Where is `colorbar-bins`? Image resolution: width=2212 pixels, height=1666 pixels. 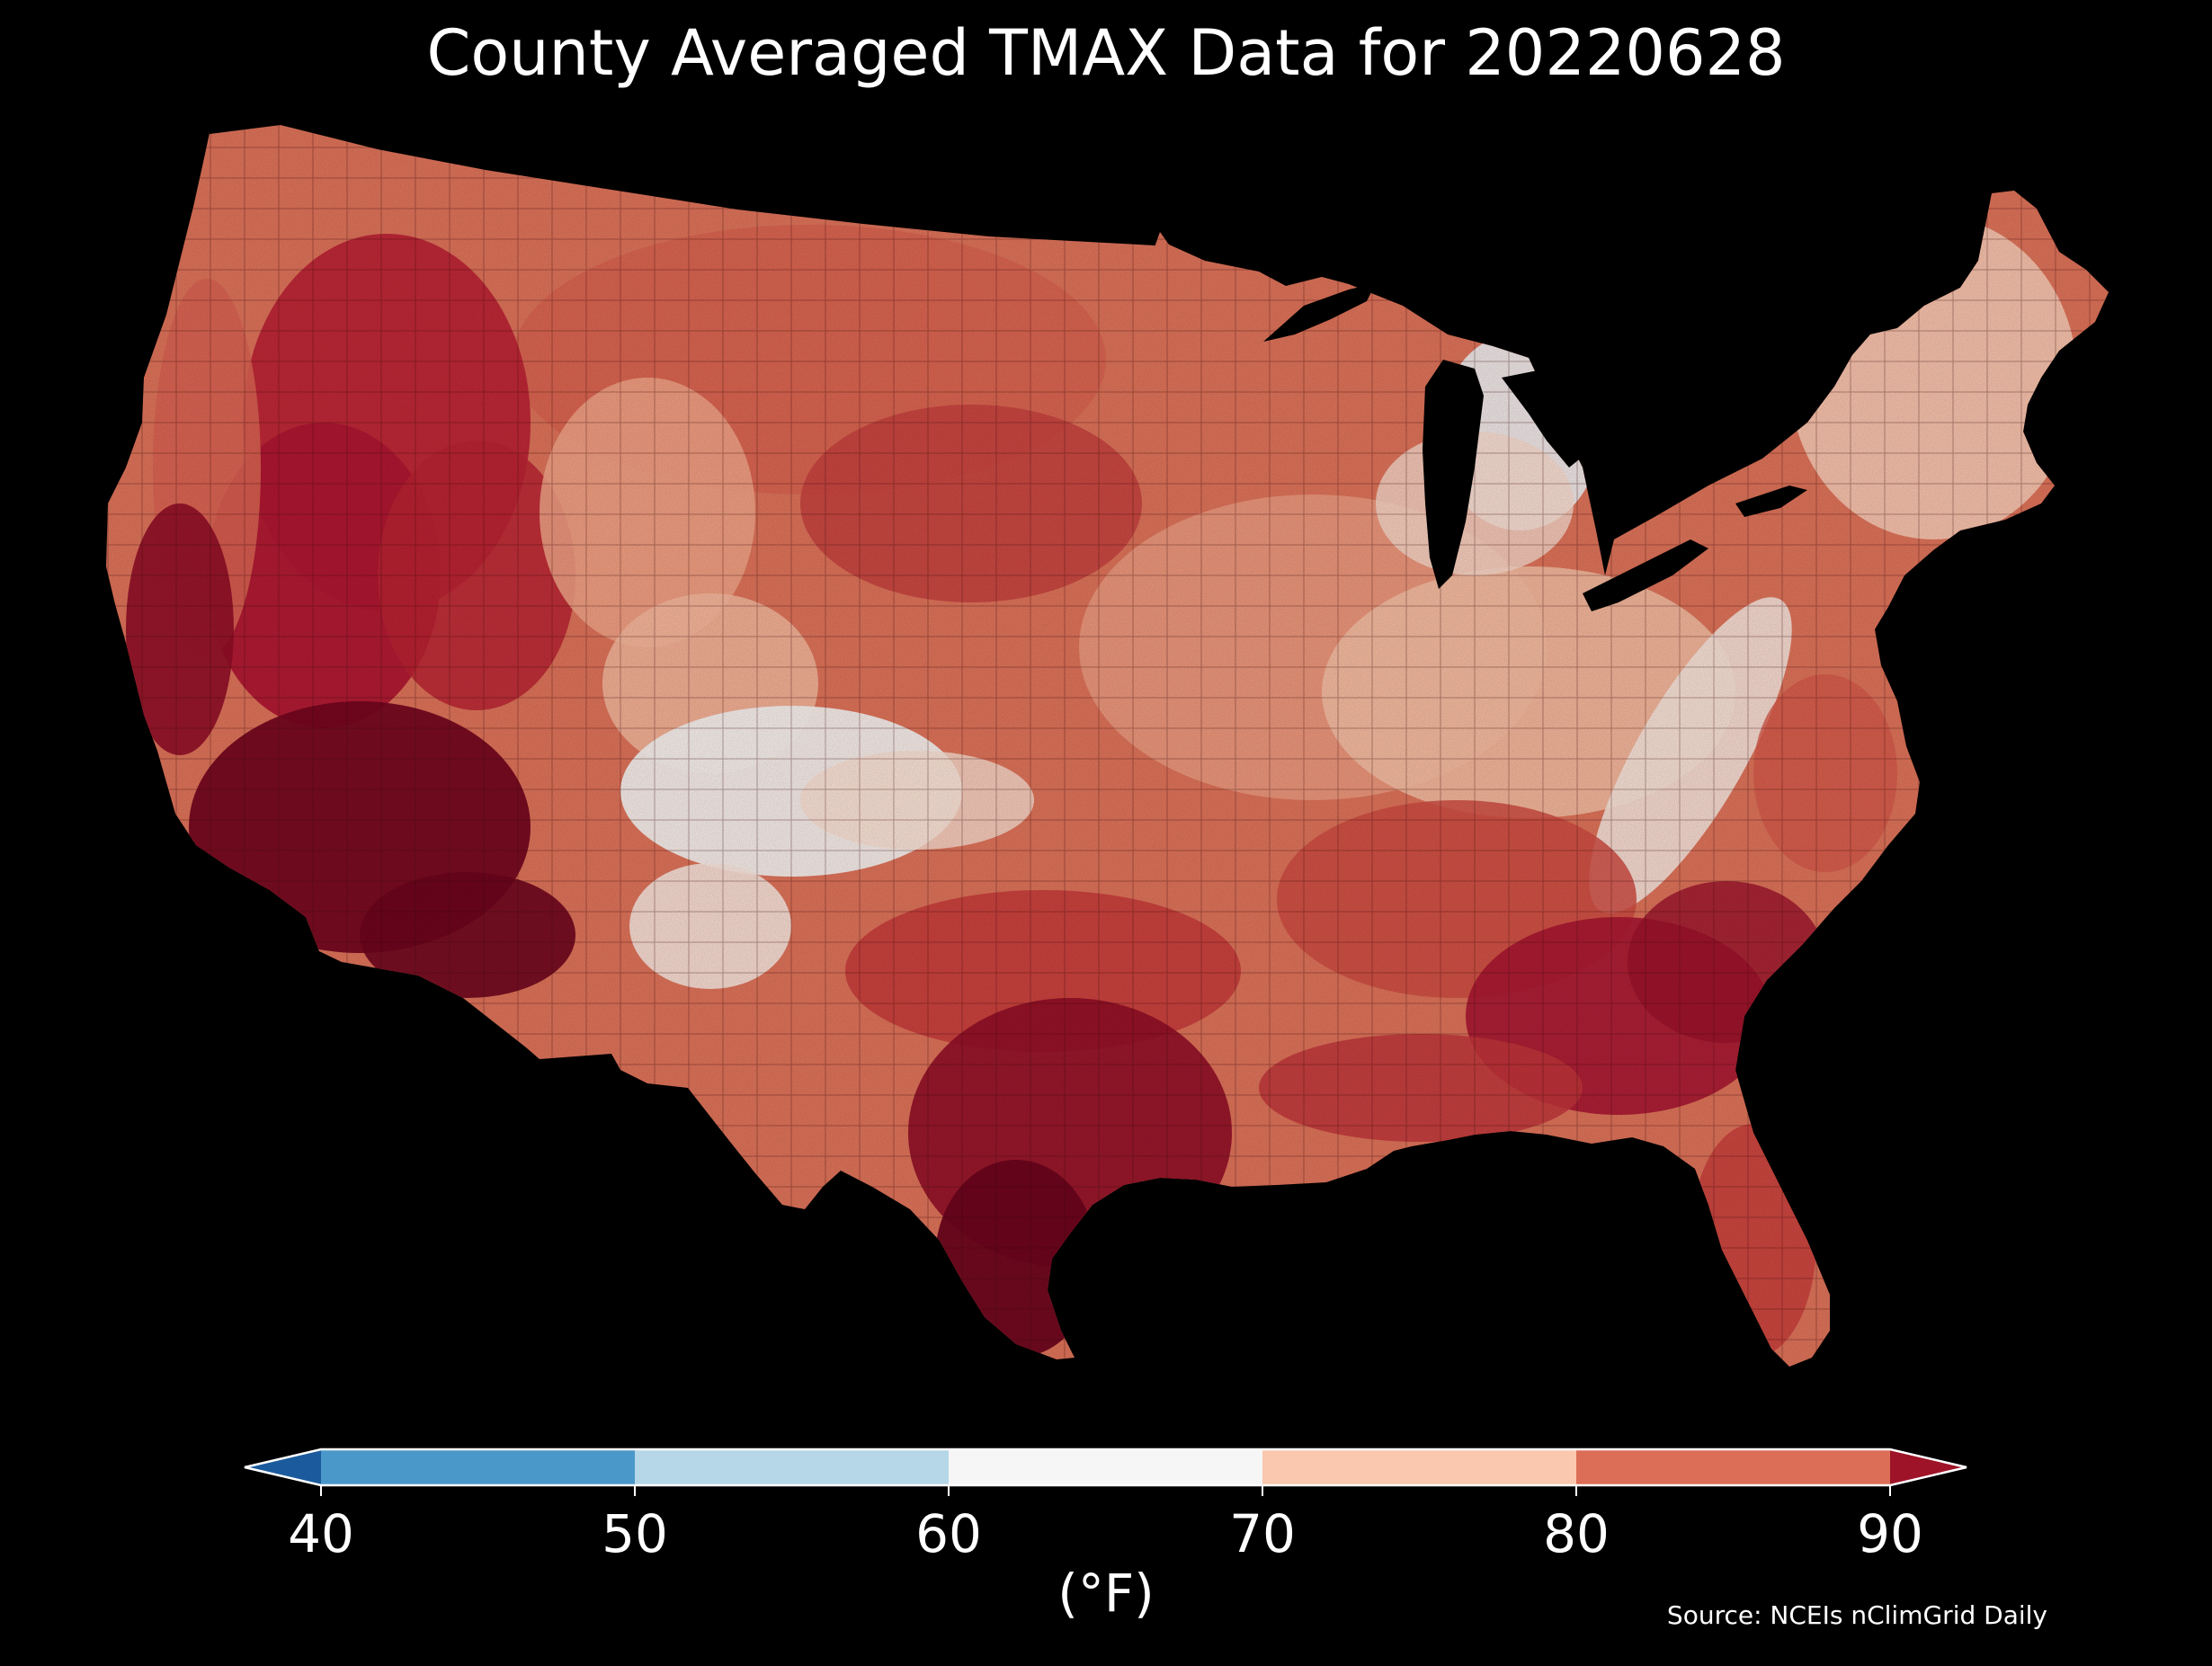
colorbar-bins is located at coordinates (1105, 1468).